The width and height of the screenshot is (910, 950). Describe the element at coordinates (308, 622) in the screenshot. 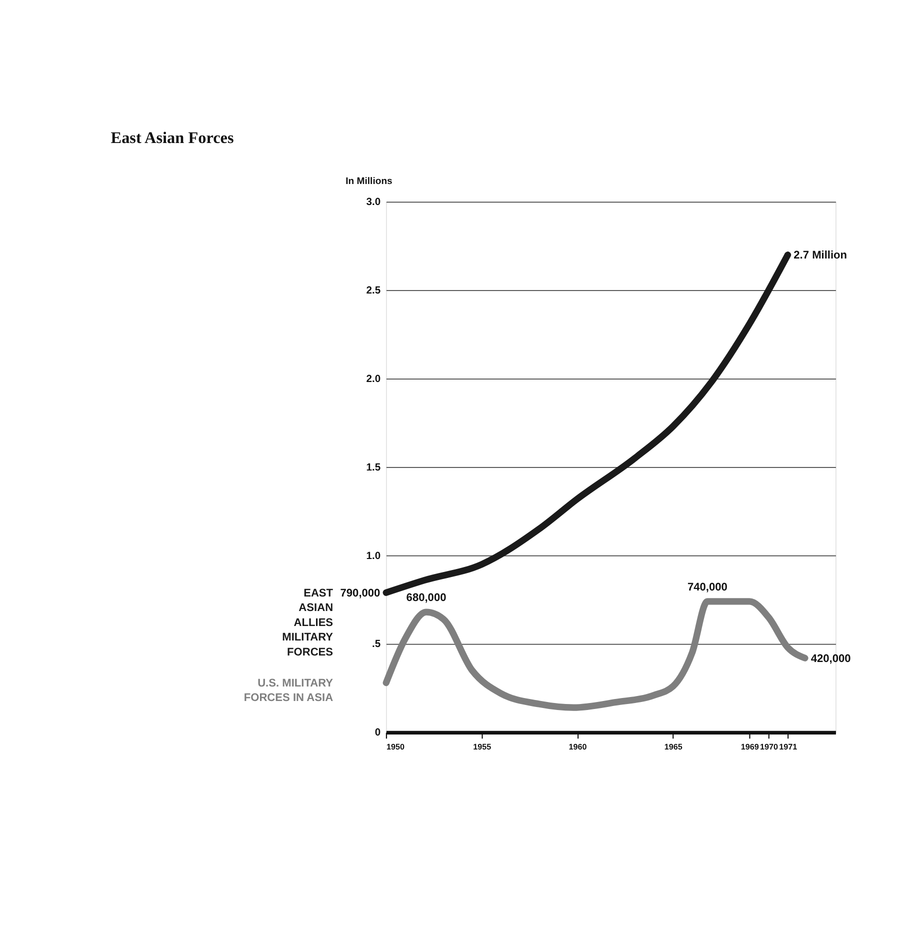

I see `text: EAST ASIAN ALLIES MILITARY FORCES` at that location.